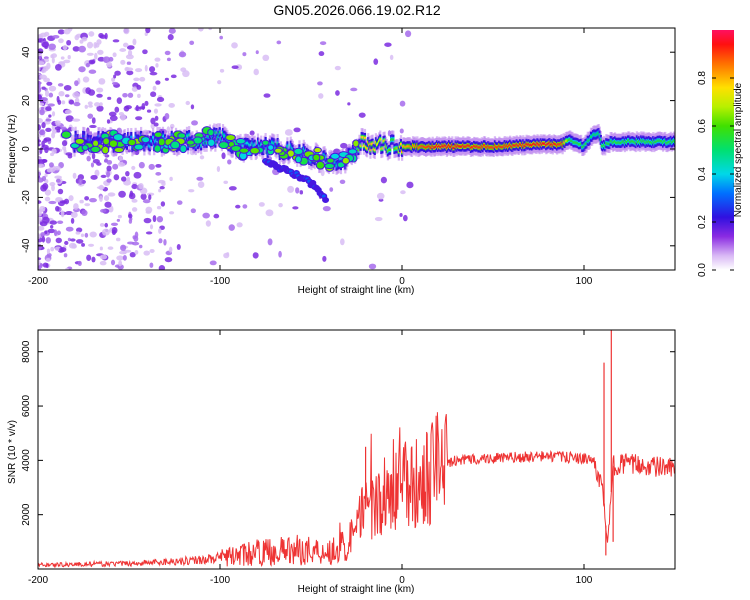 The image size is (750, 600). I want to click on spectrogram-ylabel: Frequency (Hz), so click(12, 149).